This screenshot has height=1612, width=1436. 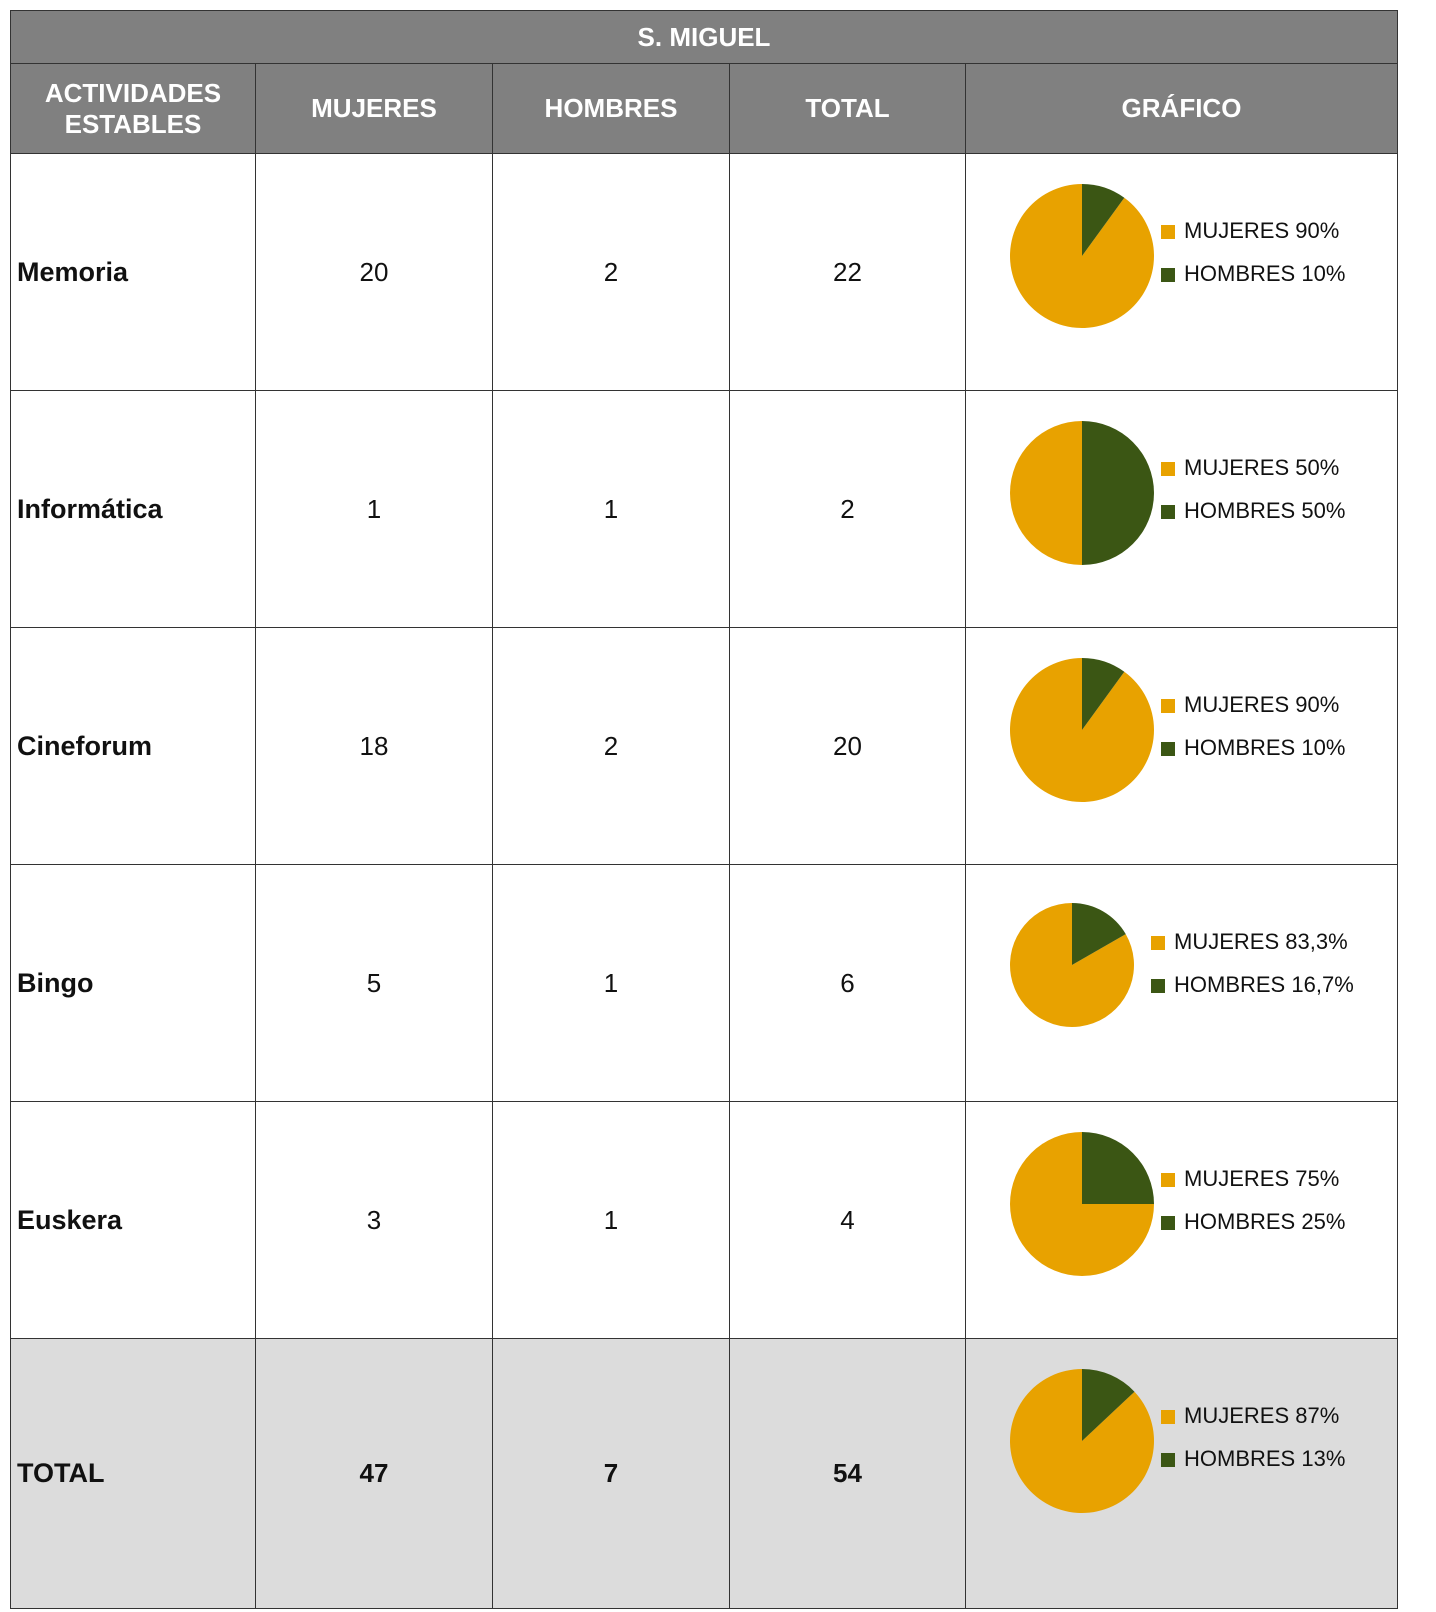 I want to click on row-label: Cineforum, so click(x=133, y=746).